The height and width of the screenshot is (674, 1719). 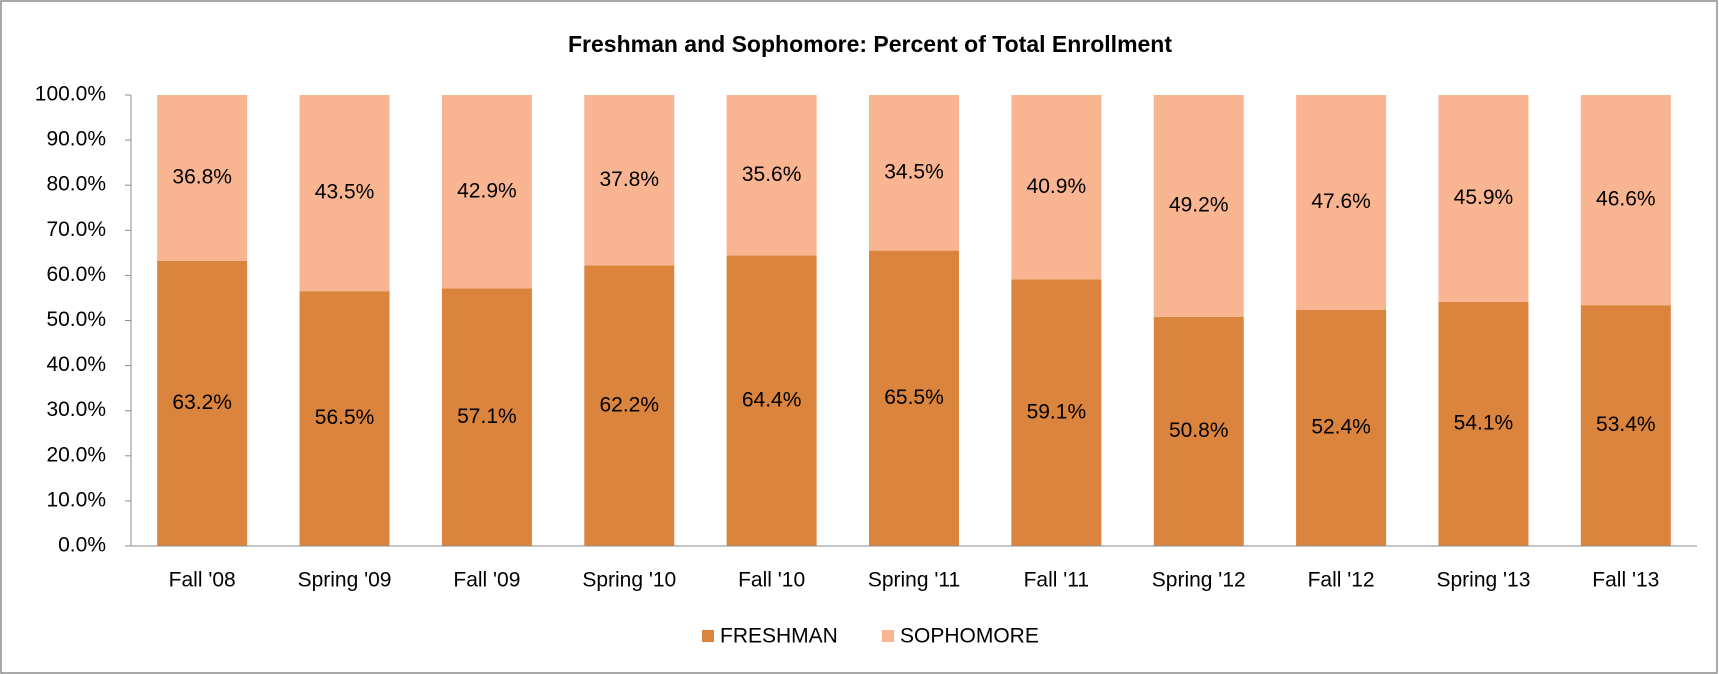 I want to click on y-tick-label: 60.0%, so click(x=76, y=274).